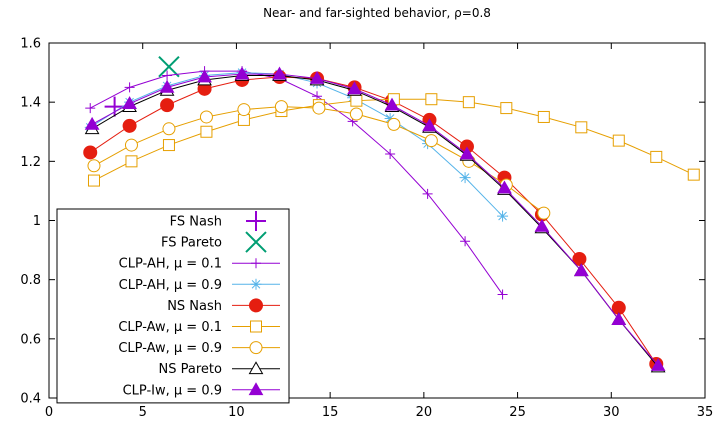 This screenshot has height=429, width=716. What do you see at coordinates (30, 339) in the screenshot?
I see `y-tick-label: 0.6` at bounding box center [30, 339].